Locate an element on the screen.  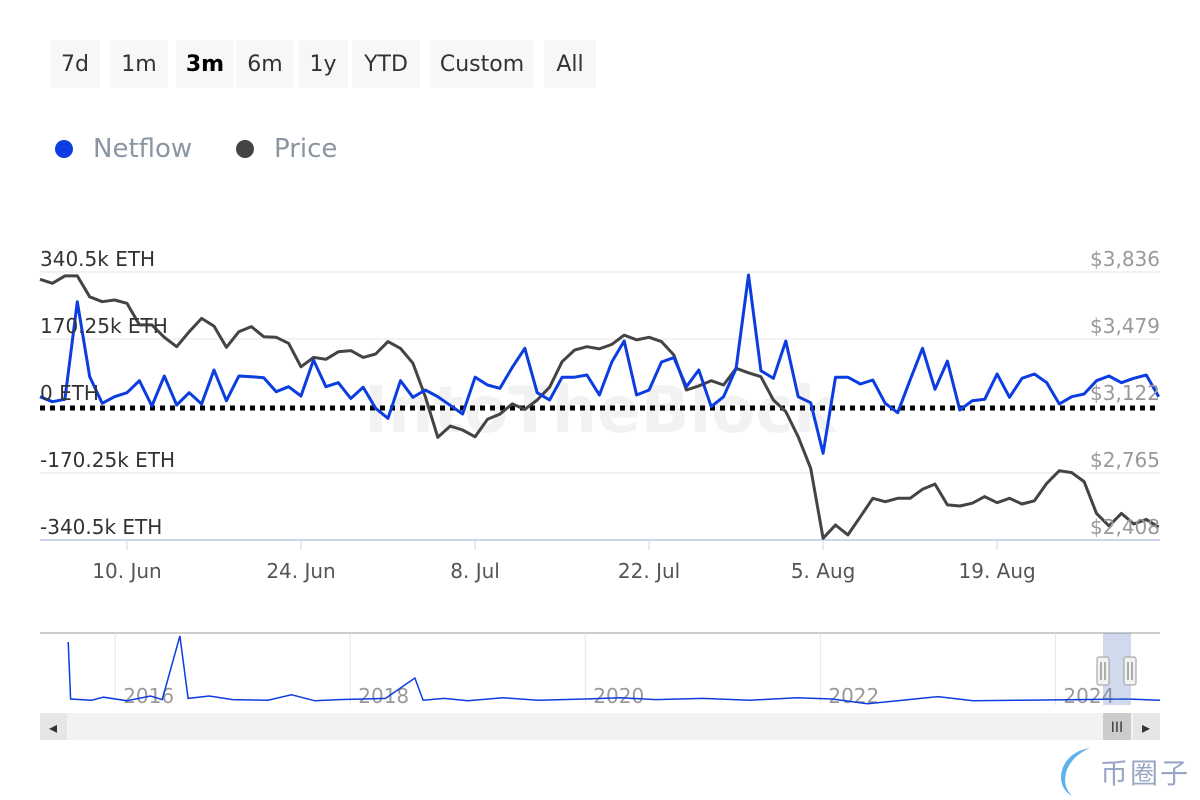
y-right-tick-label: $3,479 is located at coordinates (1125, 326).